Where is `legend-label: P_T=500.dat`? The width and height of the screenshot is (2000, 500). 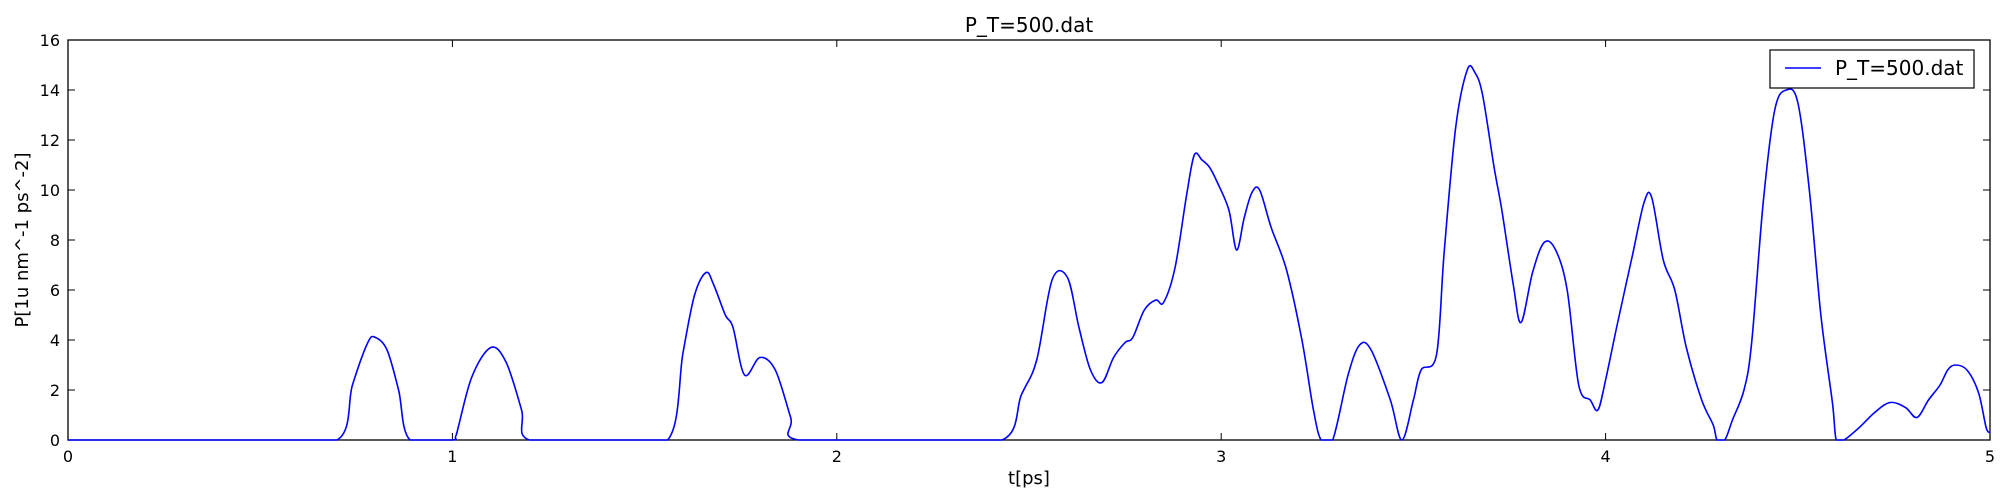
legend-label: P_T=500.dat is located at coordinates (1899, 68).